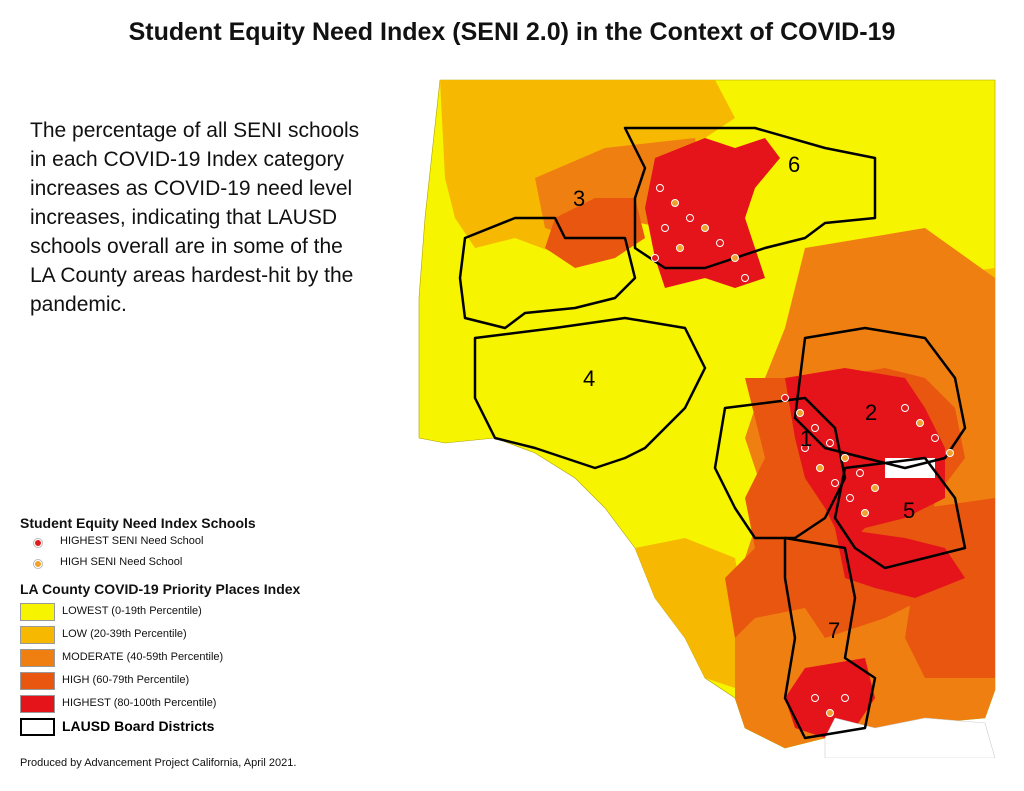  I want to click on legend-label: MODERATE (40-59th Percentile), so click(143, 657).